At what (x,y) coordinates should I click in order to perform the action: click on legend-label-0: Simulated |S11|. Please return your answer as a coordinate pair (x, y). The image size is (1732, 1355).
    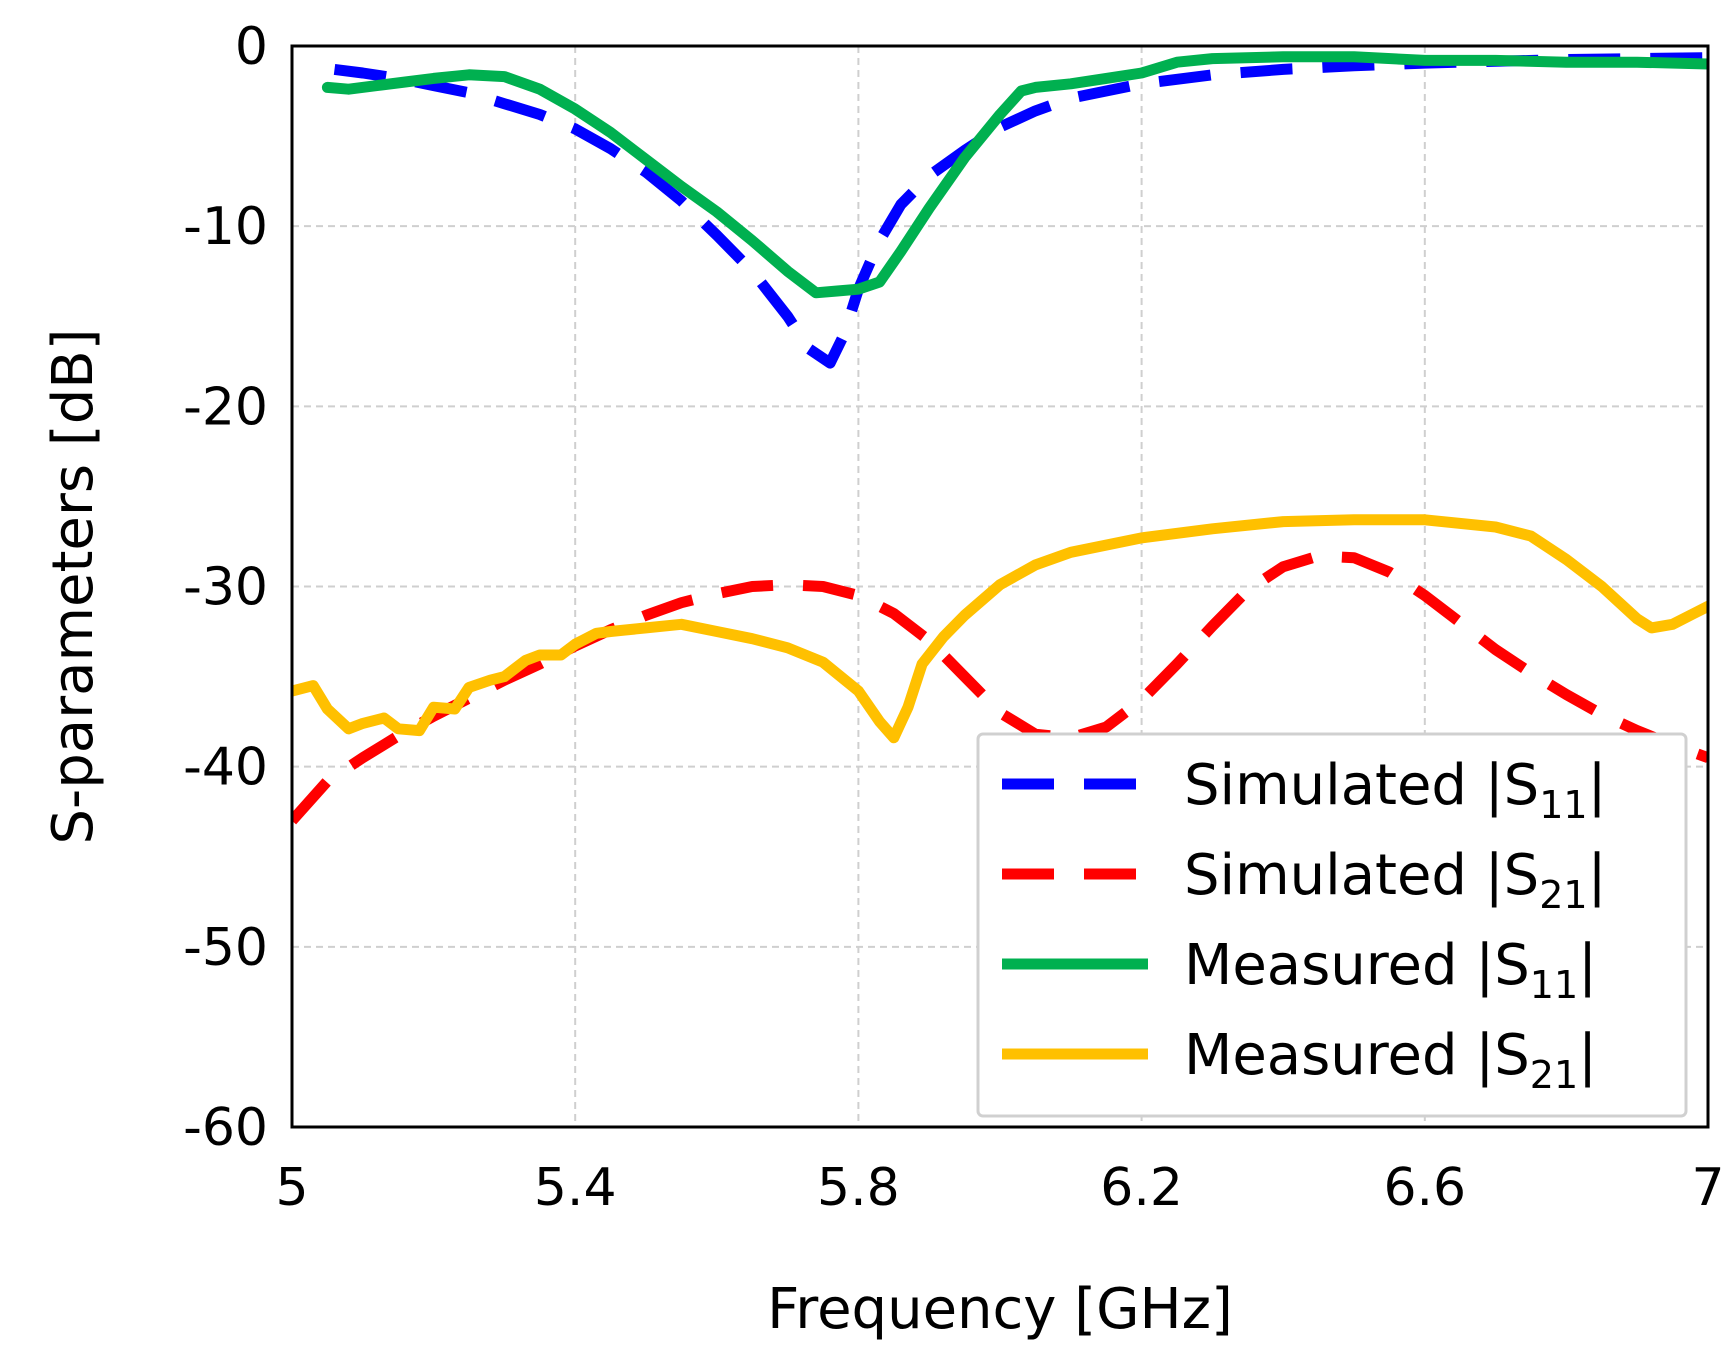
    Looking at the image, I should click on (1395, 790).